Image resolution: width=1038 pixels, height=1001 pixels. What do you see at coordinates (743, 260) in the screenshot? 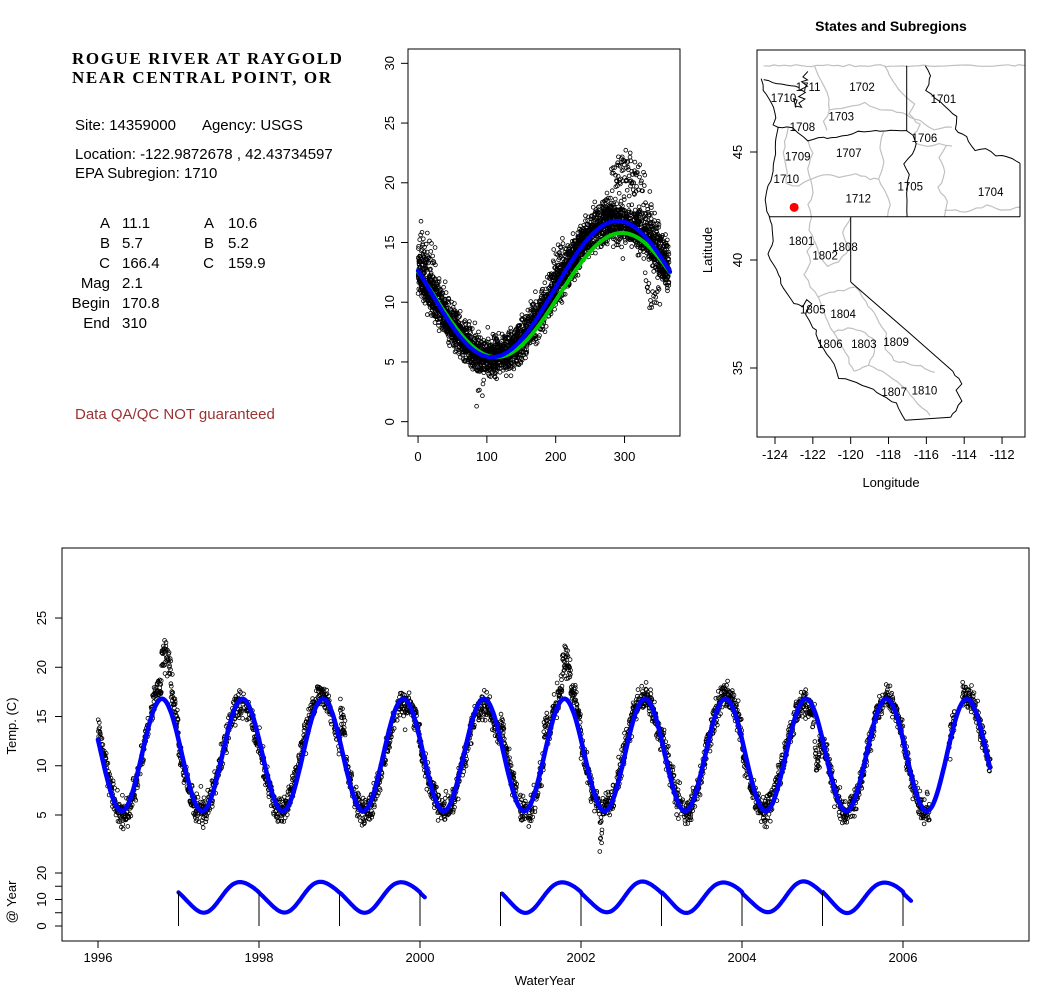
I see `map-y-axis-ticks: 35 40 45` at bounding box center [743, 260].